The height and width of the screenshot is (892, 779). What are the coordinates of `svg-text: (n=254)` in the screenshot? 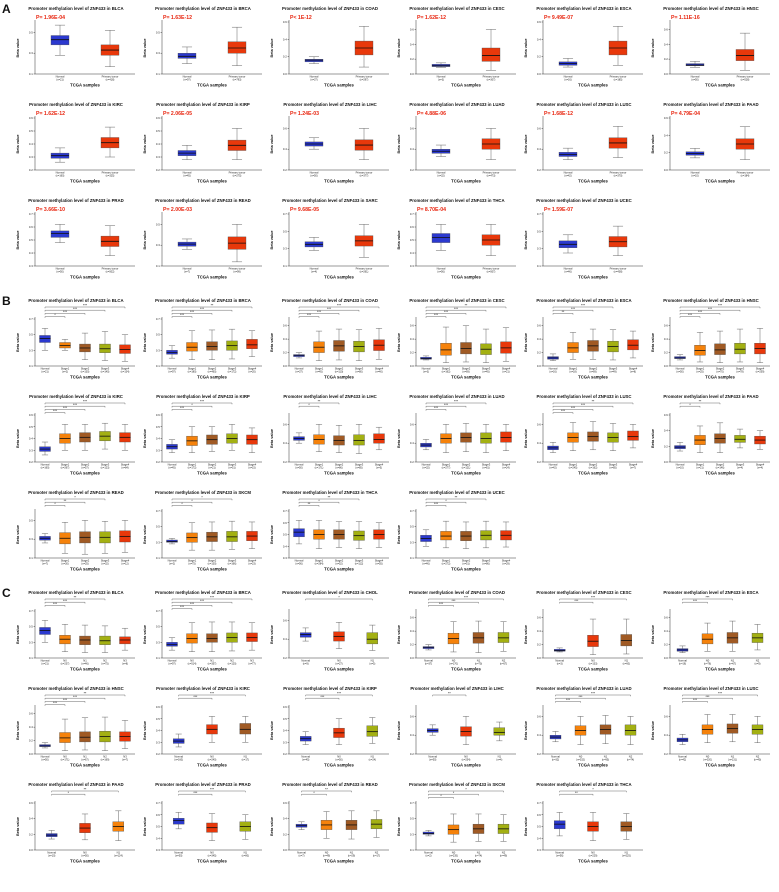 It's located at (466, 760).